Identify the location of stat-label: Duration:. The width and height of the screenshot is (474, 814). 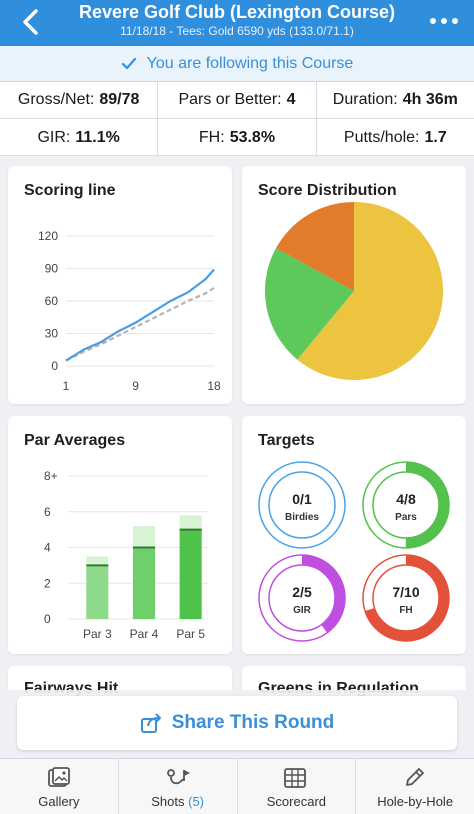
(365, 99).